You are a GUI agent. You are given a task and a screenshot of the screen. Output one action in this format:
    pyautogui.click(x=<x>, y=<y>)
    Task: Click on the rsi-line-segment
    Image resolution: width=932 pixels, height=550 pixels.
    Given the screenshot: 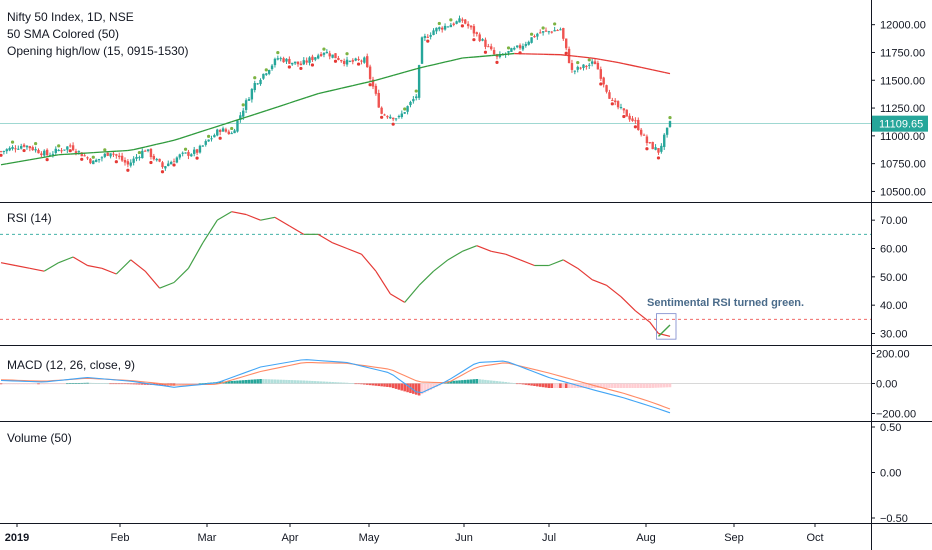 What is the action you would take?
    pyautogui.click(x=123, y=267)
    